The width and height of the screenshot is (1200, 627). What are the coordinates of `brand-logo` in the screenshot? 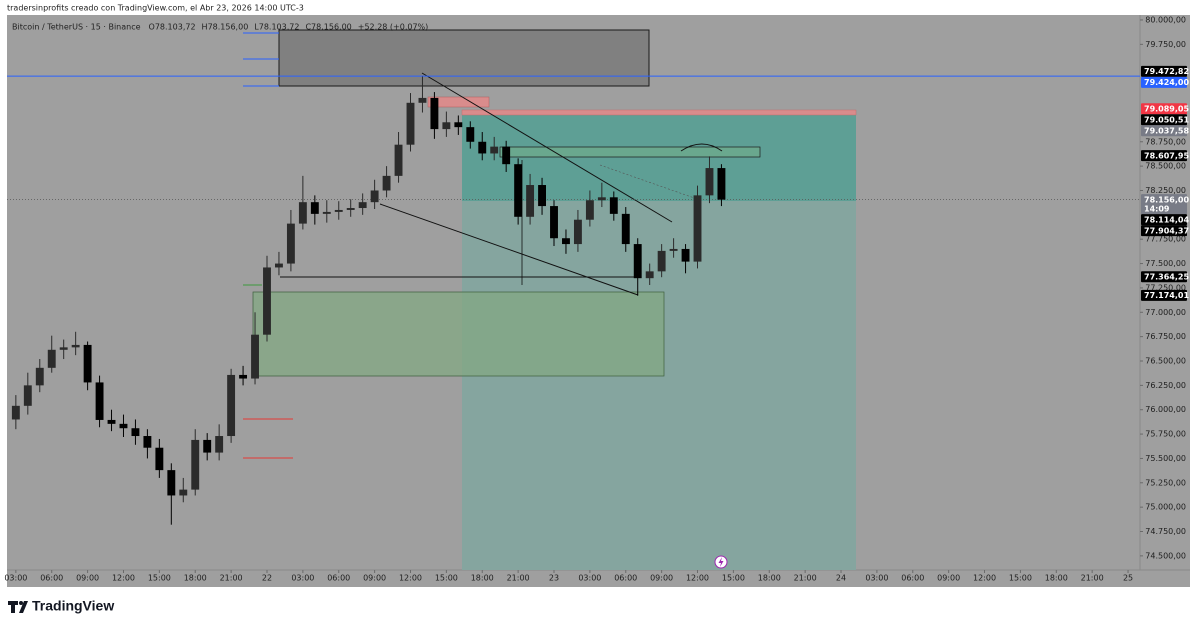 It's located at (18, 607).